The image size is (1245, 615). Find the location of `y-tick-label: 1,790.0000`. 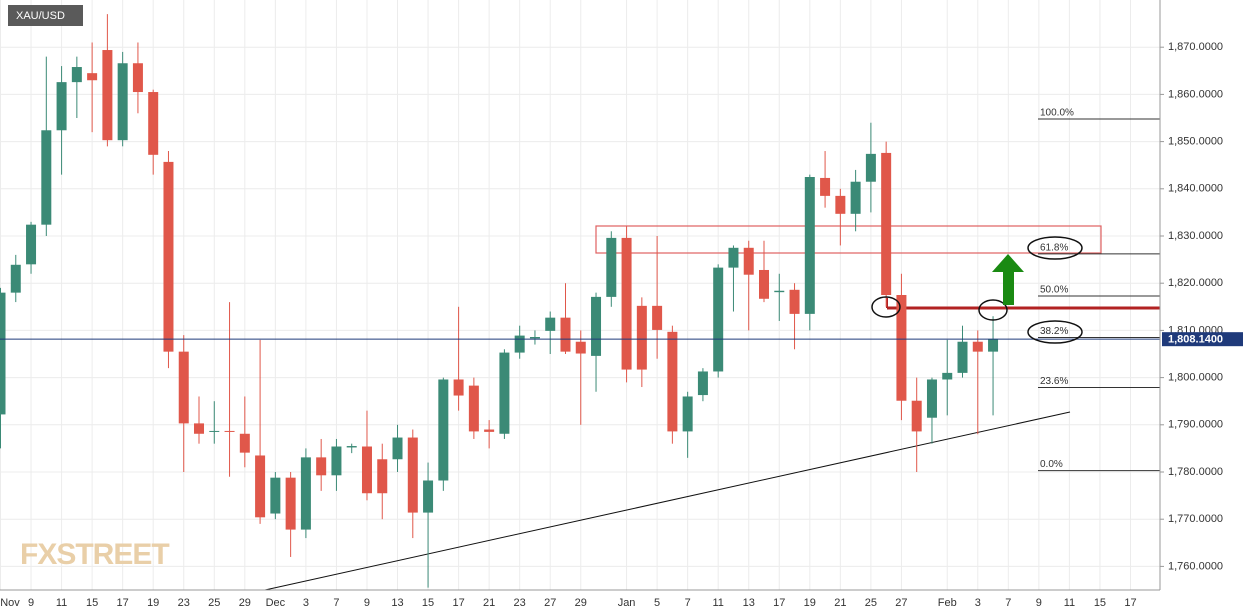

y-tick-label: 1,790.0000 is located at coordinates (1195, 425).